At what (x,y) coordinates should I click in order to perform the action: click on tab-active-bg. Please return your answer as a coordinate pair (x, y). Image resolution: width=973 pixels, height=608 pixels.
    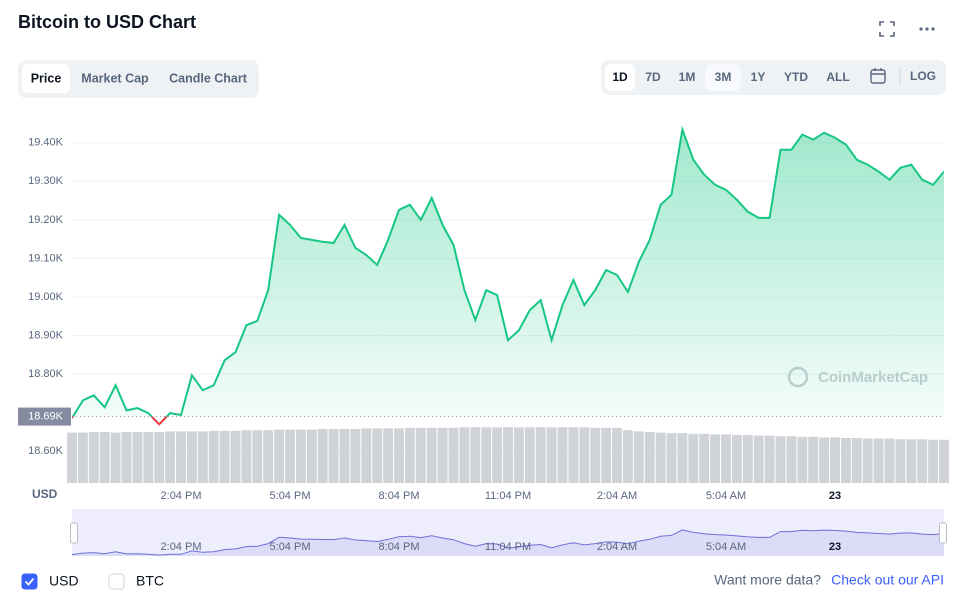
    Looking at the image, I should click on (46, 78).